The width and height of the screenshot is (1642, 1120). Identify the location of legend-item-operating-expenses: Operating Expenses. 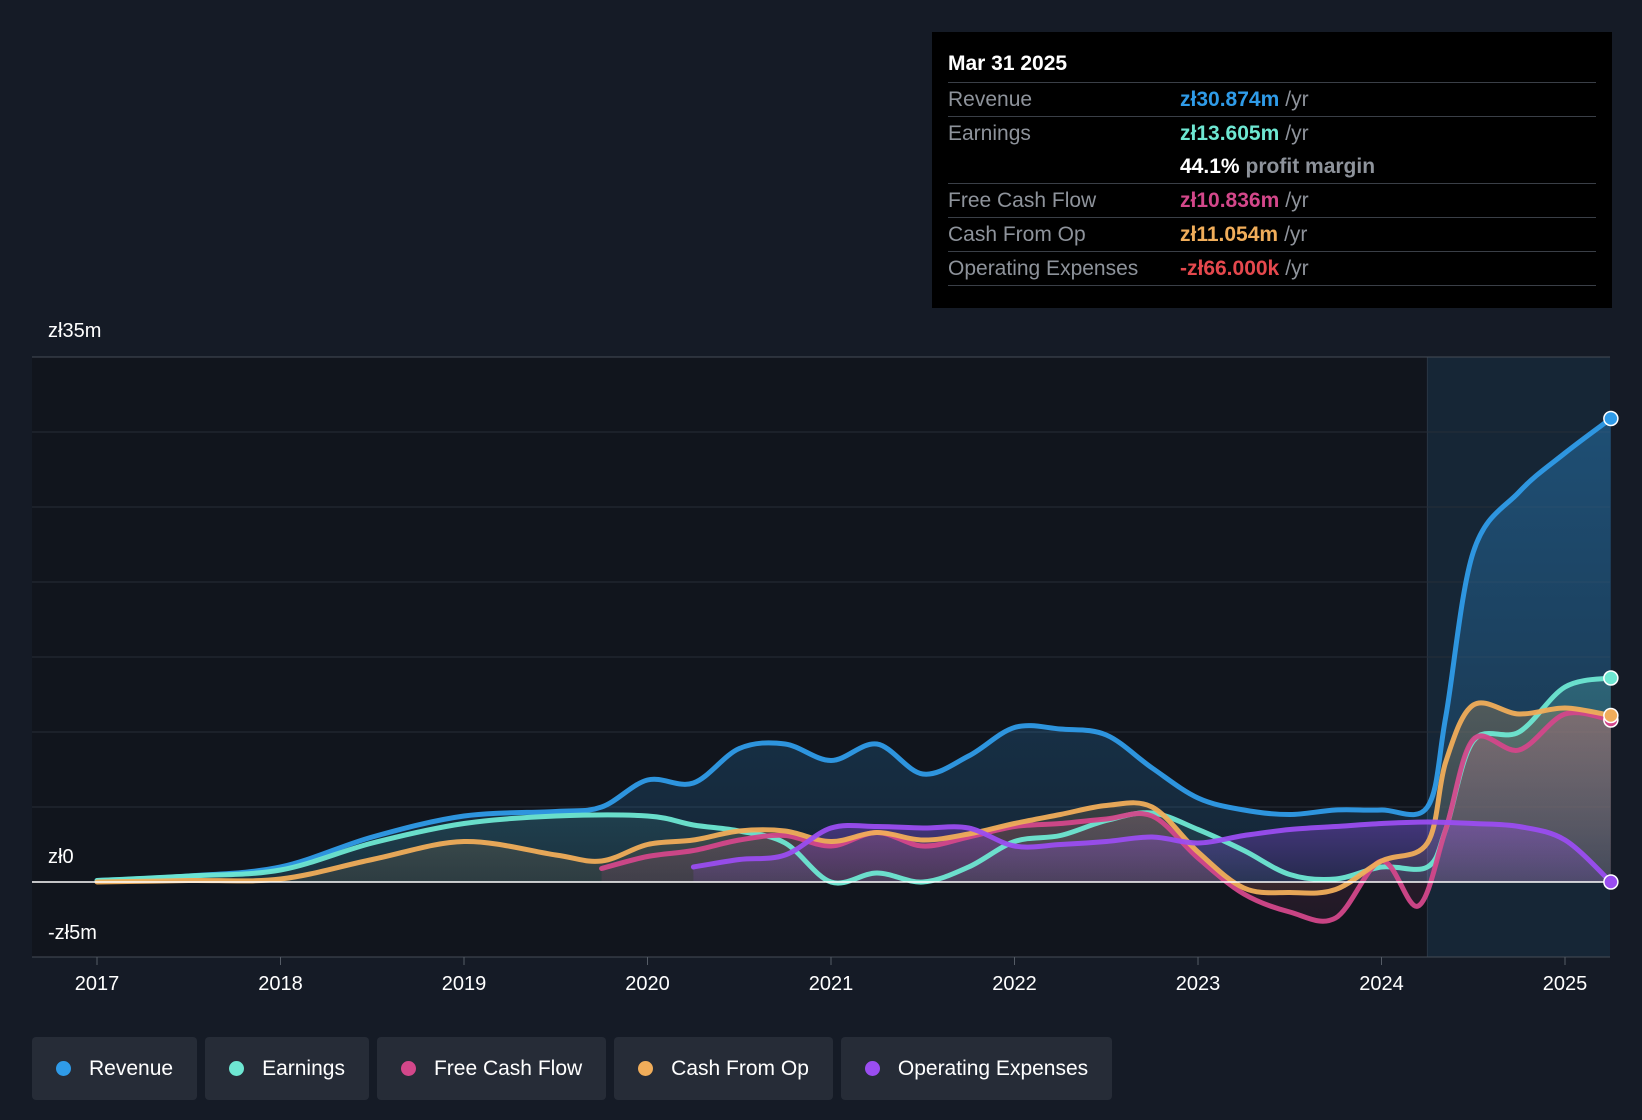
(976, 1068).